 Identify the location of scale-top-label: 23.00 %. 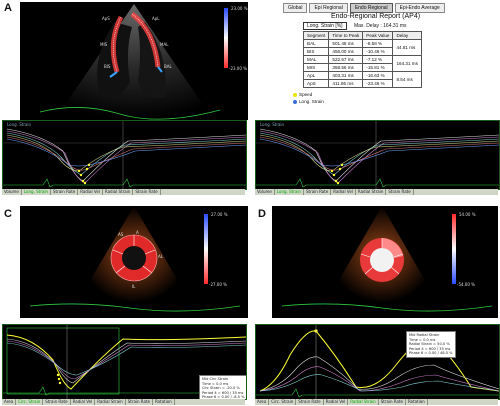
(239, 8).